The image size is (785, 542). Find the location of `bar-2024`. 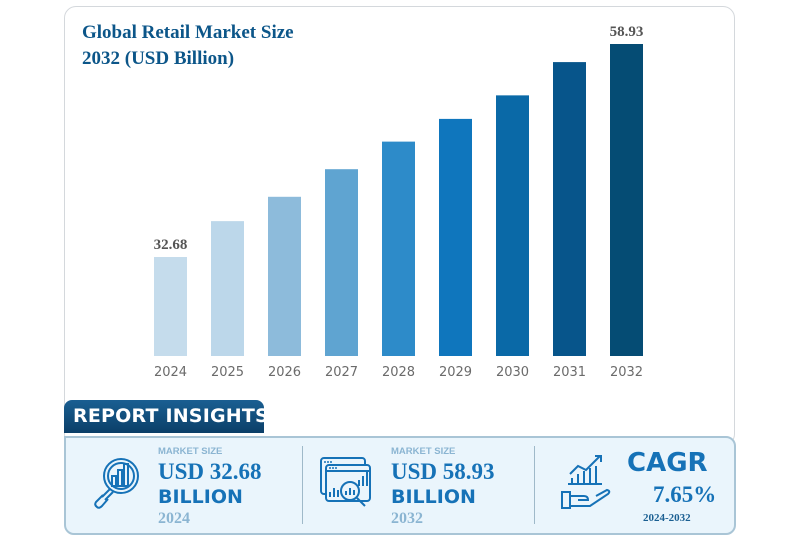

bar-2024 is located at coordinates (170, 306).